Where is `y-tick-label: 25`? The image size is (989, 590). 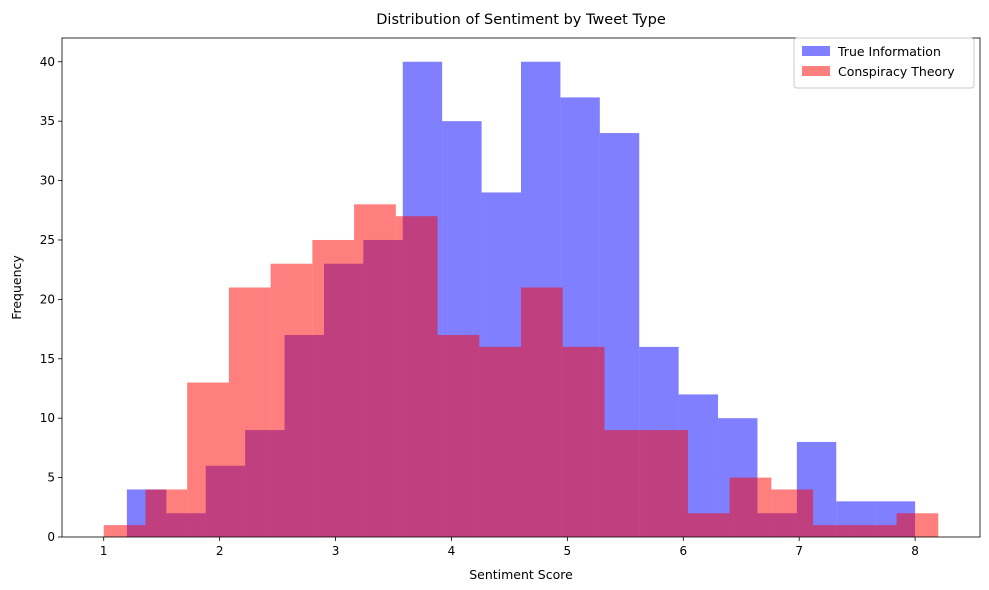 y-tick-label: 25 is located at coordinates (47, 240).